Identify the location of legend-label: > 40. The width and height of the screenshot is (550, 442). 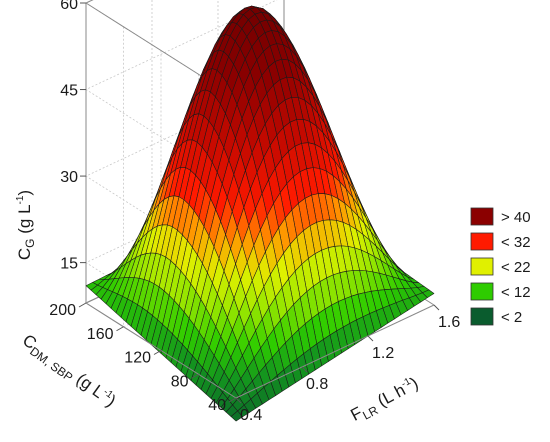
(516, 217).